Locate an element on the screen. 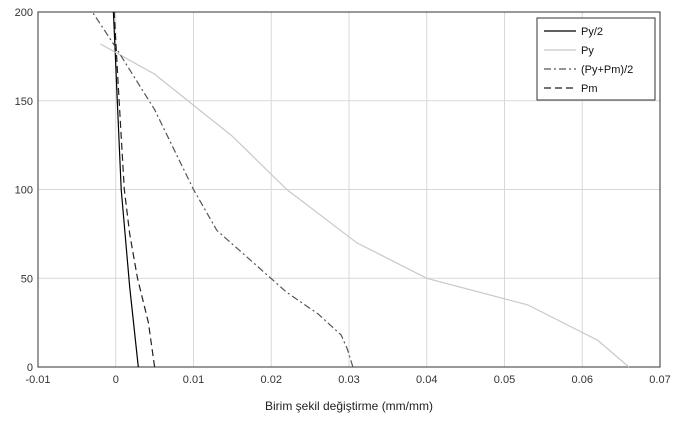 This screenshot has height=421, width=677. legend-label: (Py+Pm)/2 is located at coordinates (607, 70).